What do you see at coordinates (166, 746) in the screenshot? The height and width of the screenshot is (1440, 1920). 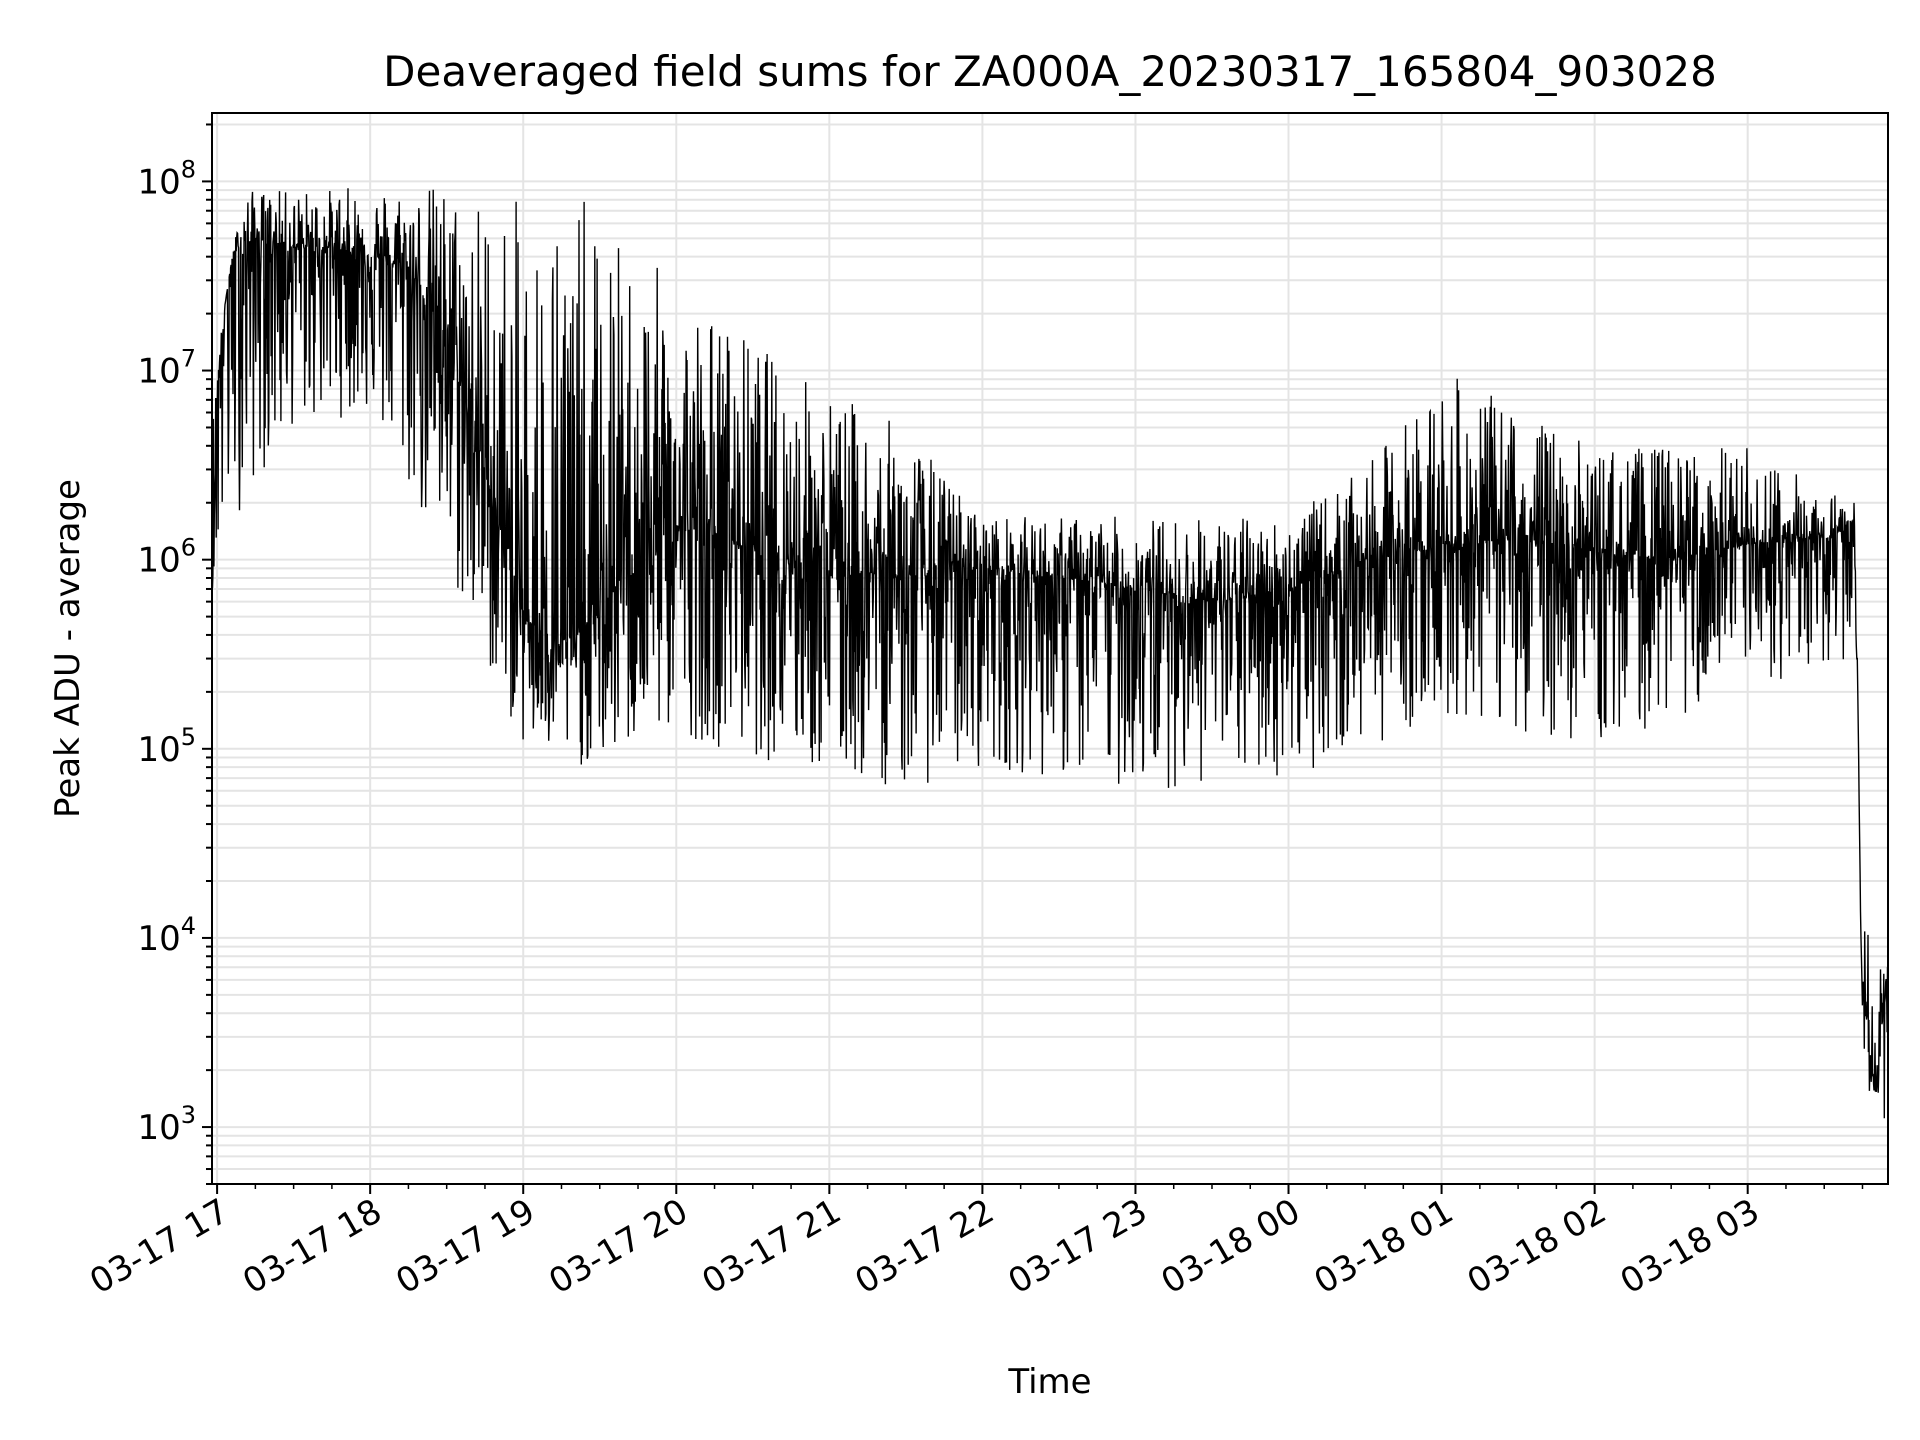 I see `y-tick-label: 10⁵` at bounding box center [166, 746].